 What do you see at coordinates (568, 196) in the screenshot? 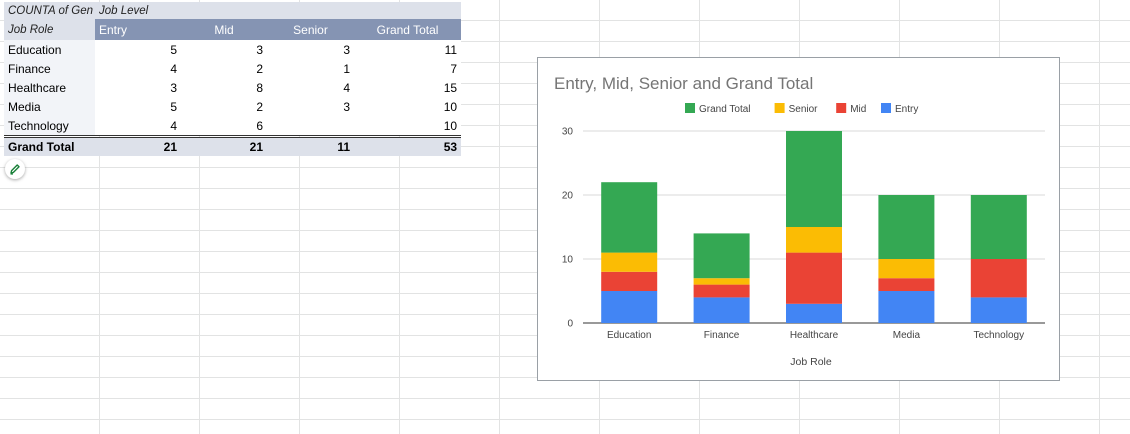
I see `y-tick-label: 20` at bounding box center [568, 196].